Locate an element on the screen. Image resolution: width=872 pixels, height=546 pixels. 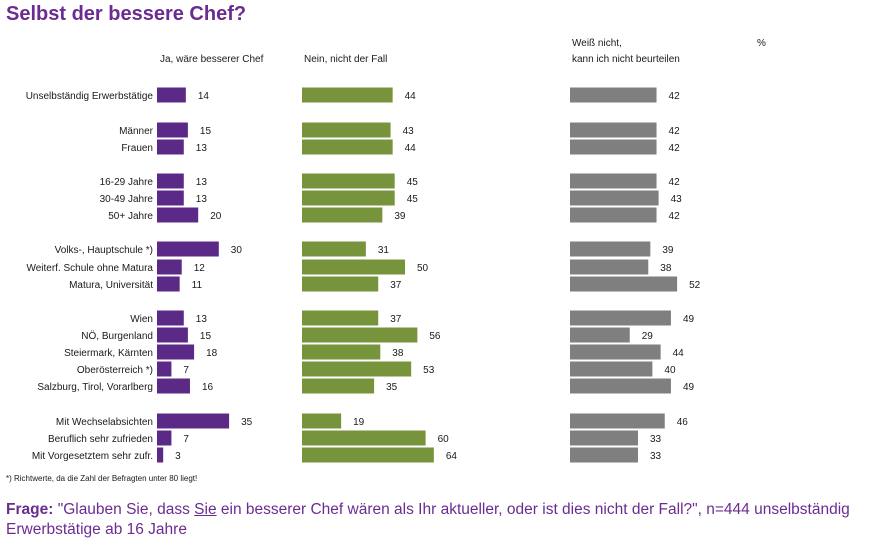
header-weiss-line2: kann ich nicht beurteilen is located at coordinates (626, 59).